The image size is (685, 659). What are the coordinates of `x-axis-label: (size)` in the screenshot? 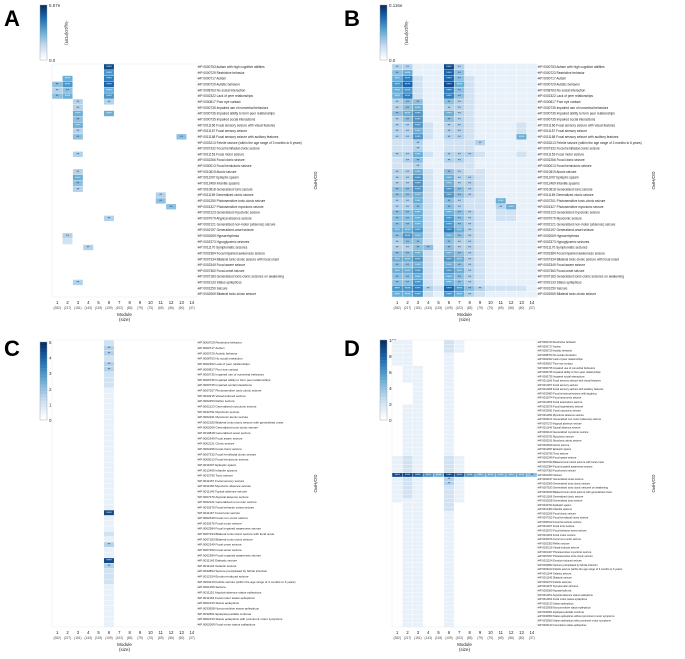 It's located at (125, 319).